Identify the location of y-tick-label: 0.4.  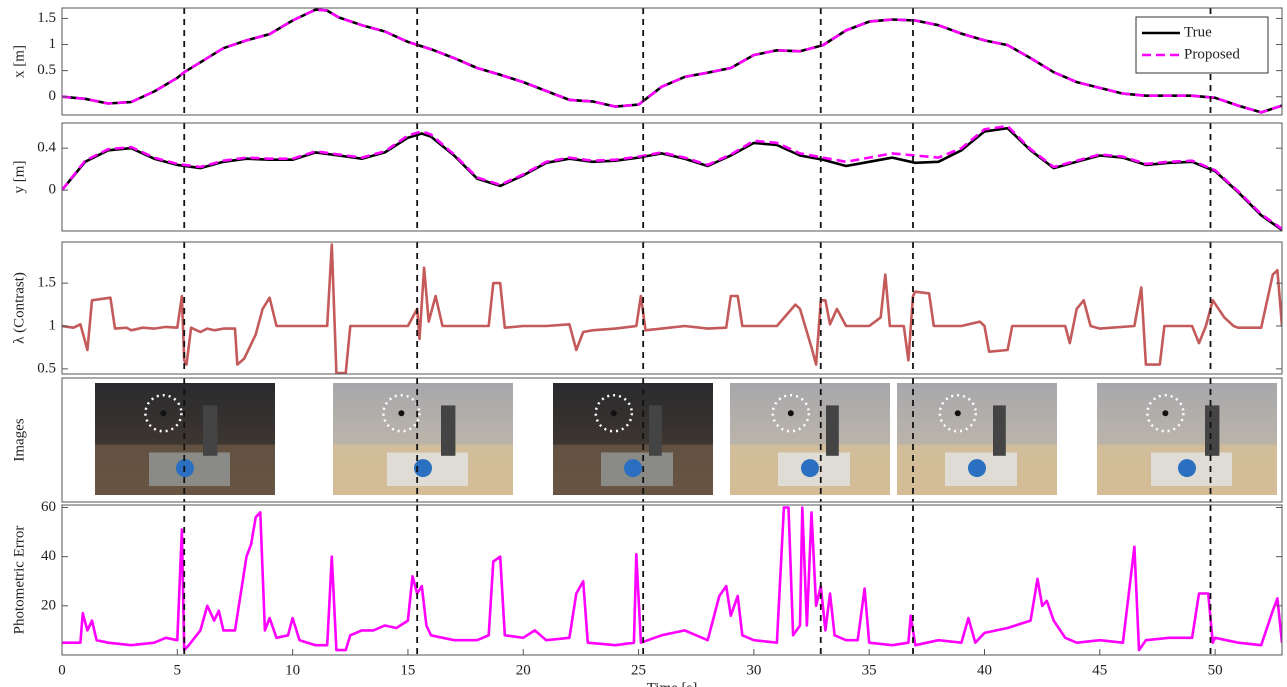
(46, 148).